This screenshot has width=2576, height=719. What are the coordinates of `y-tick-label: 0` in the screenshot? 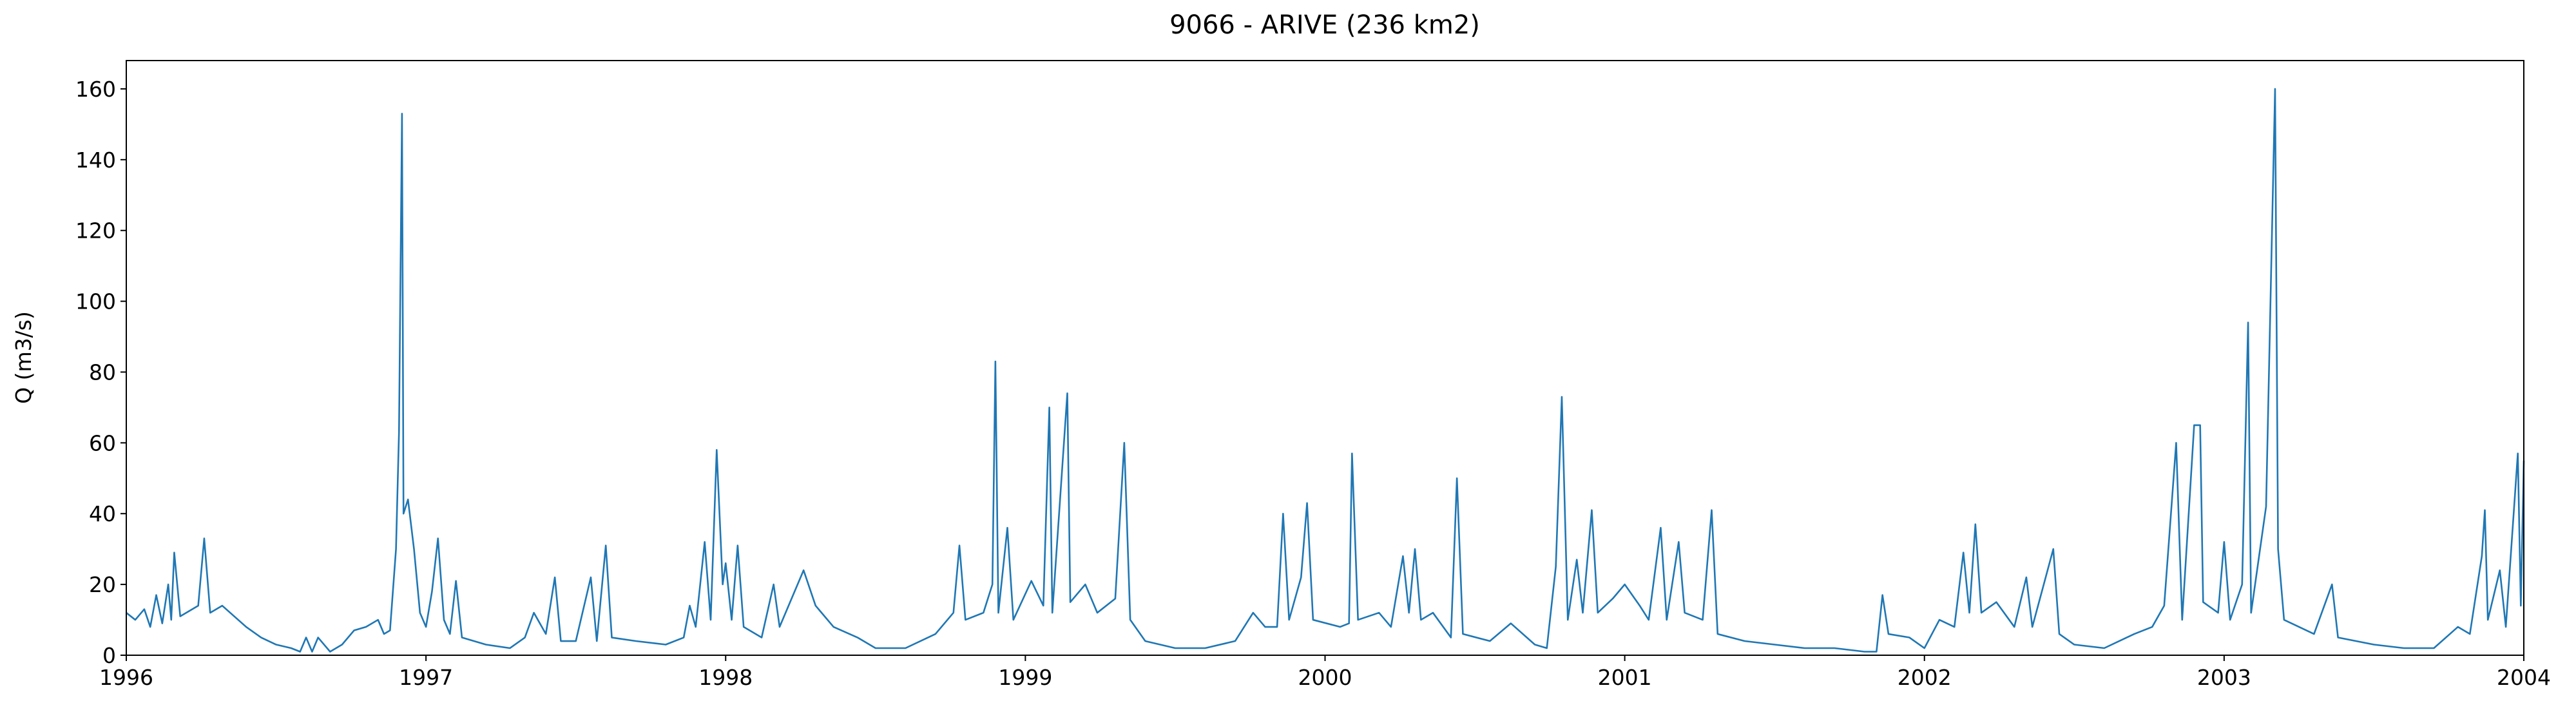 It's located at (109, 655).